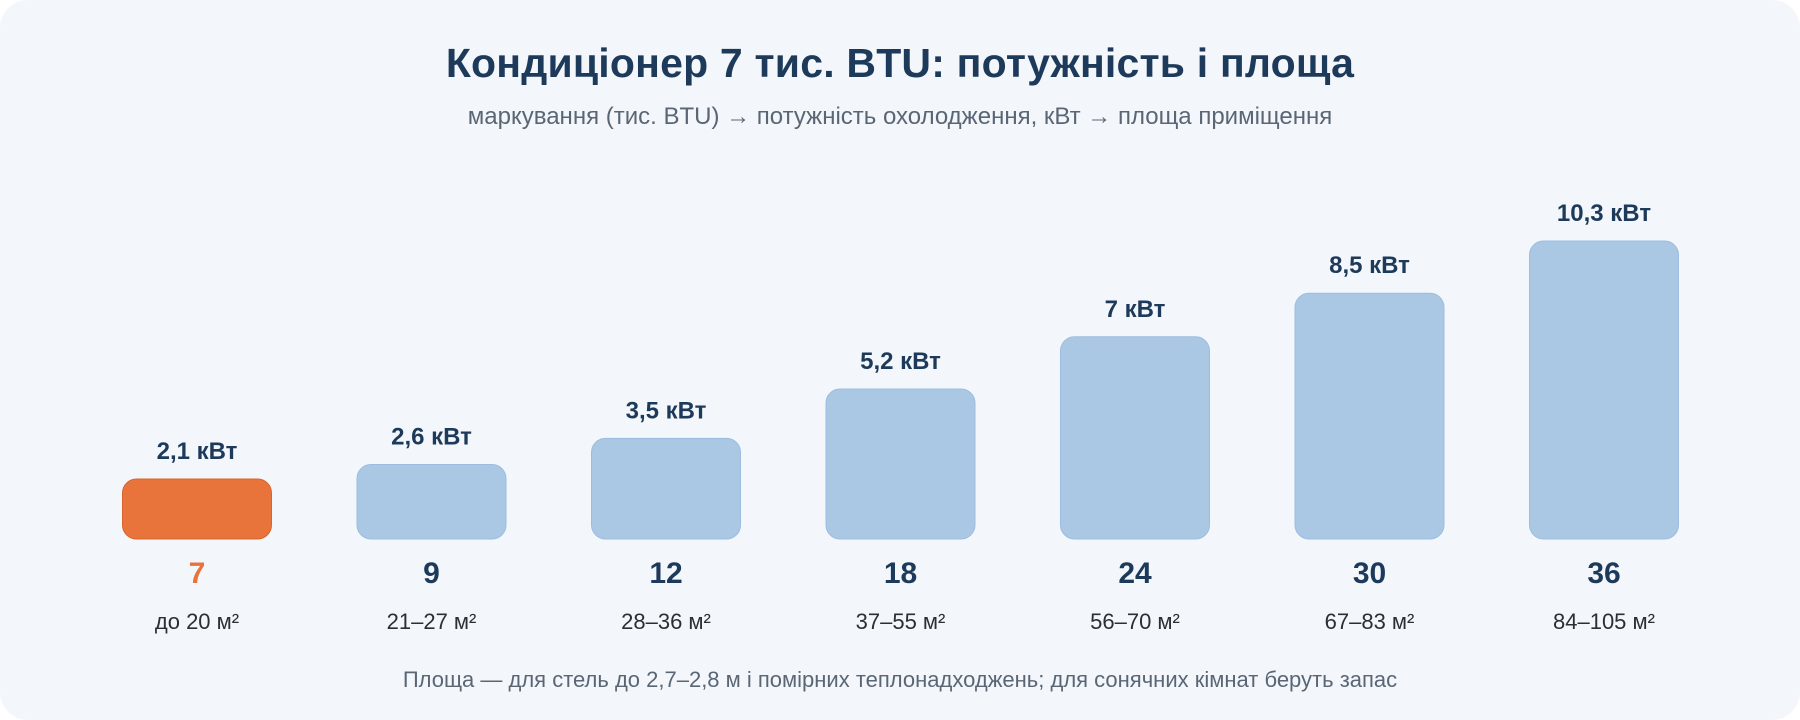  Describe the element at coordinates (1369, 265) in the screenshot. I see `value-label: 8,5 кВт` at that location.